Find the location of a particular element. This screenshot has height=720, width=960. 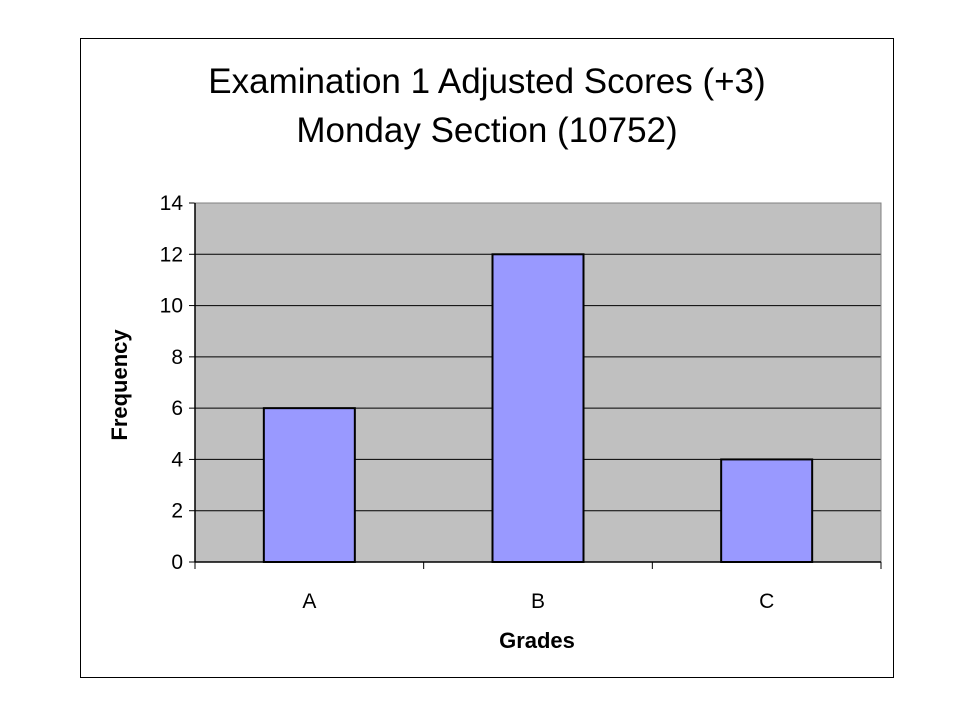

x-axis-title: Grades is located at coordinates (537, 640).